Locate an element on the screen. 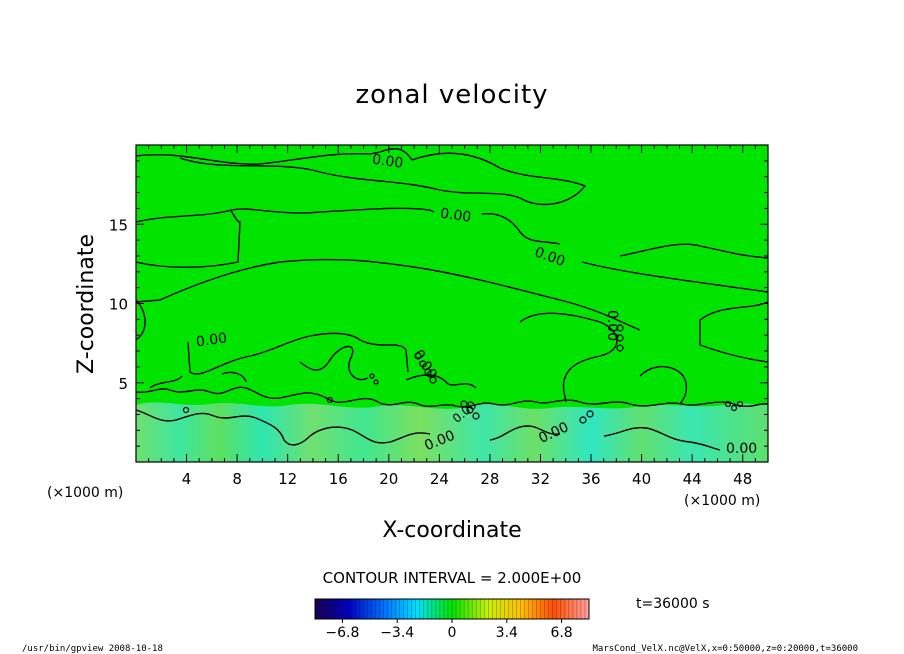 This screenshot has width=904, height=654. x-tick-label: 20 is located at coordinates (388, 479).